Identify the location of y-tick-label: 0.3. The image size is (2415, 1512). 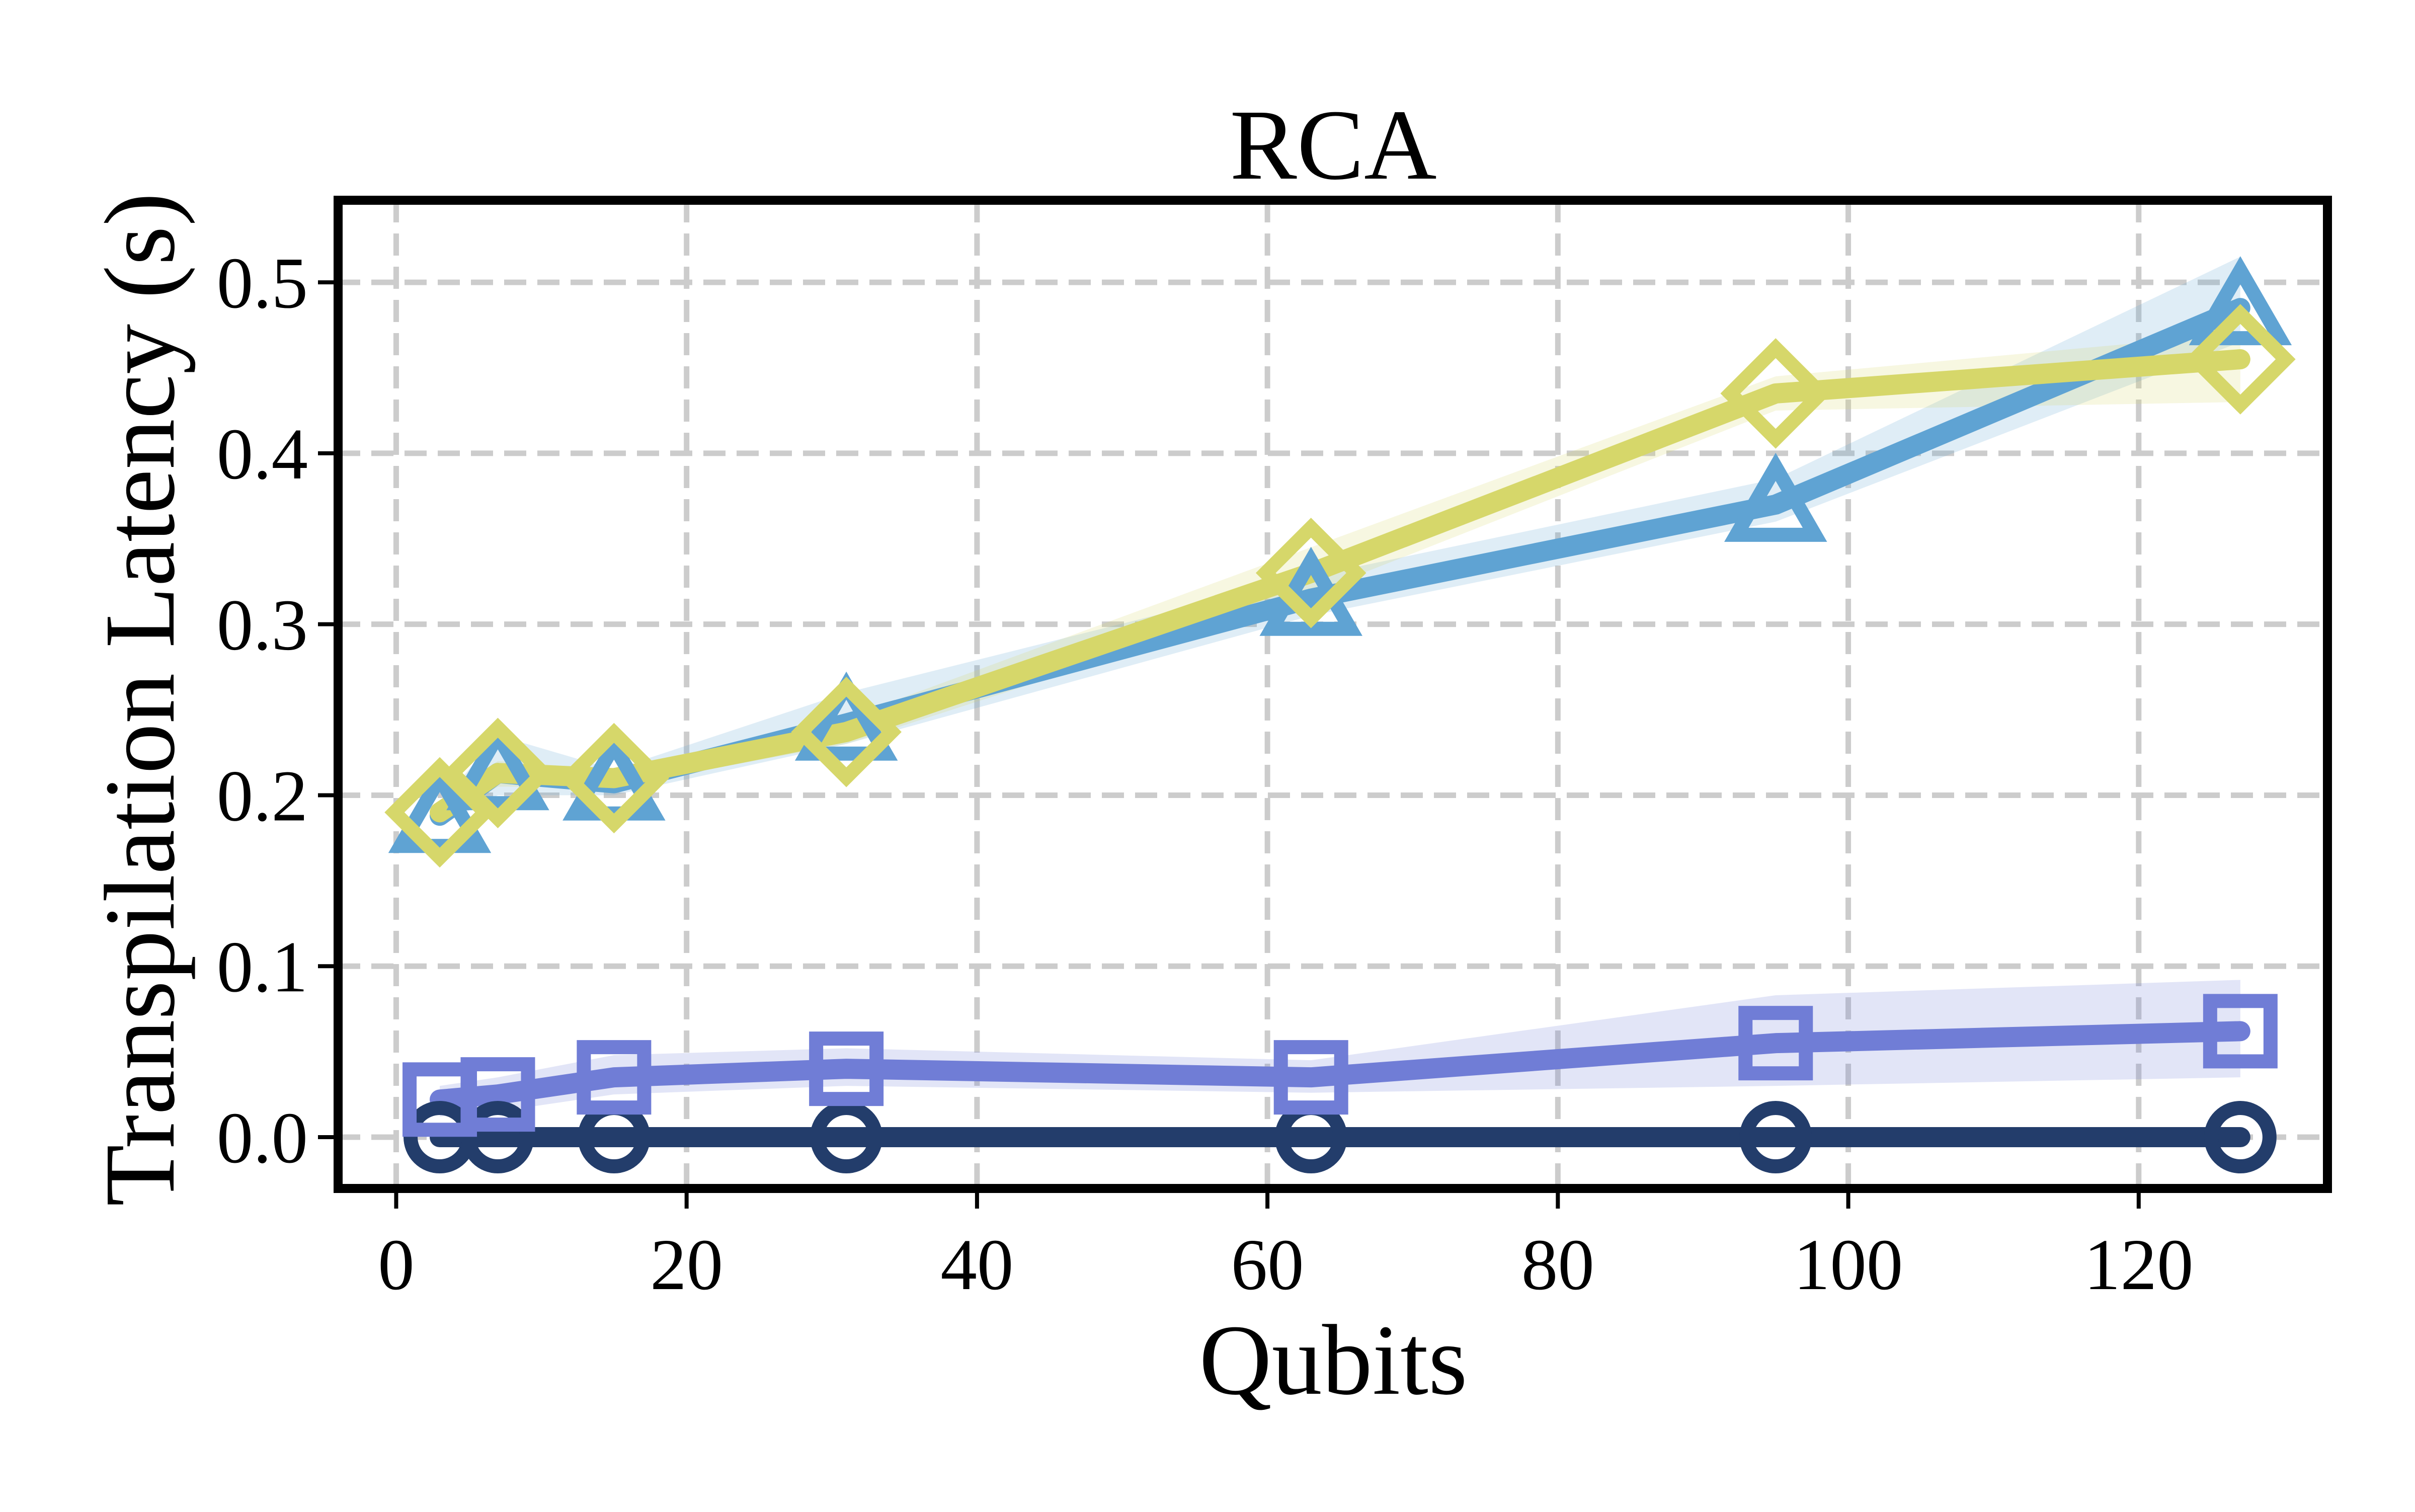
(263, 626).